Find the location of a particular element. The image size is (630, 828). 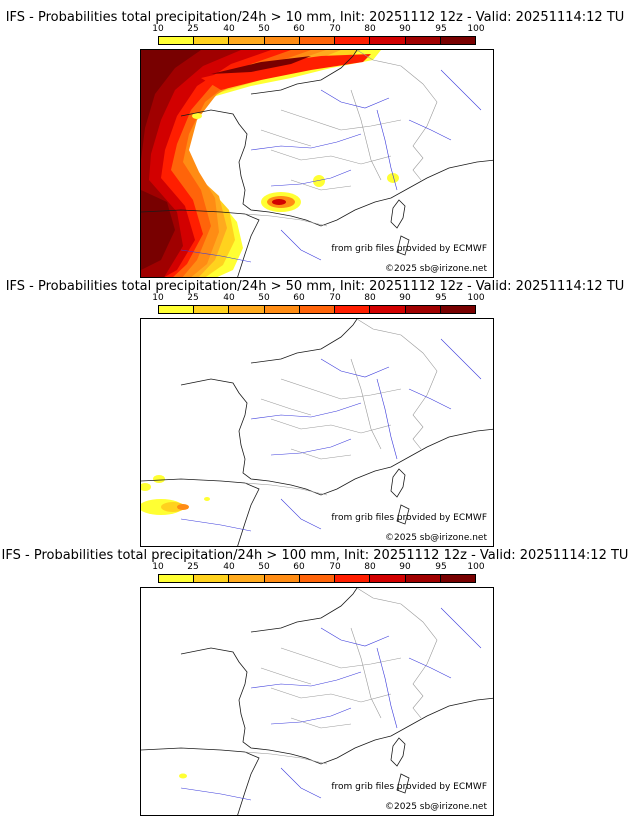

scale-labels: 10 25 40 50 60 70 80 90 95 100 is located at coordinates (318, 567).